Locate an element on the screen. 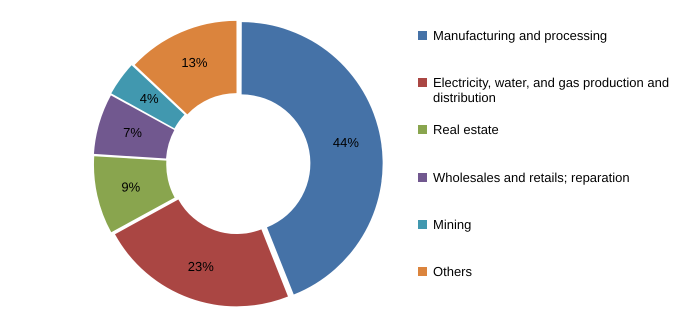  data-label: 44% is located at coordinates (346, 142).